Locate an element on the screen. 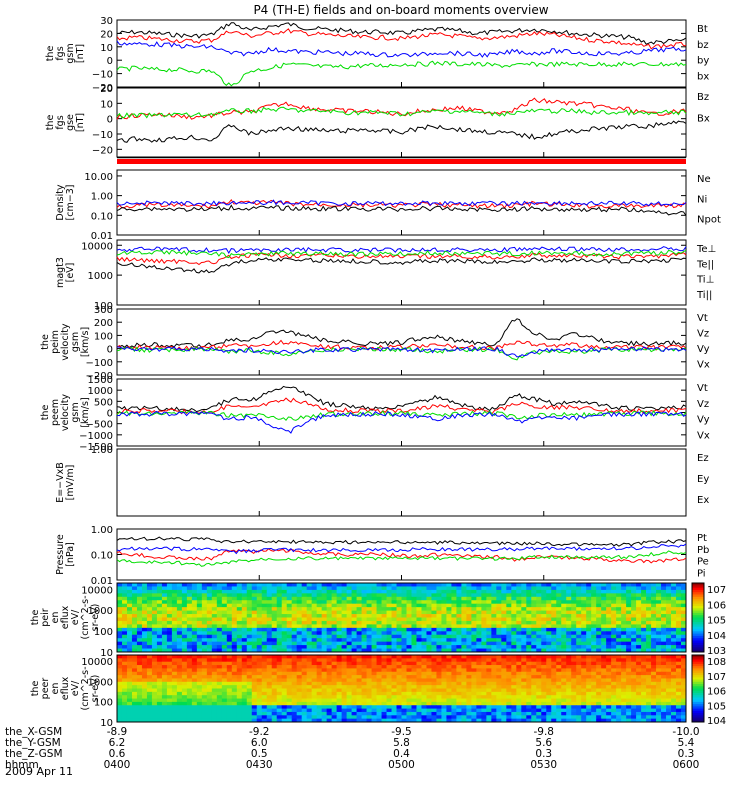 This screenshot has width=750, height=800. xaxis-value: -10.0 is located at coordinates (685, 732).